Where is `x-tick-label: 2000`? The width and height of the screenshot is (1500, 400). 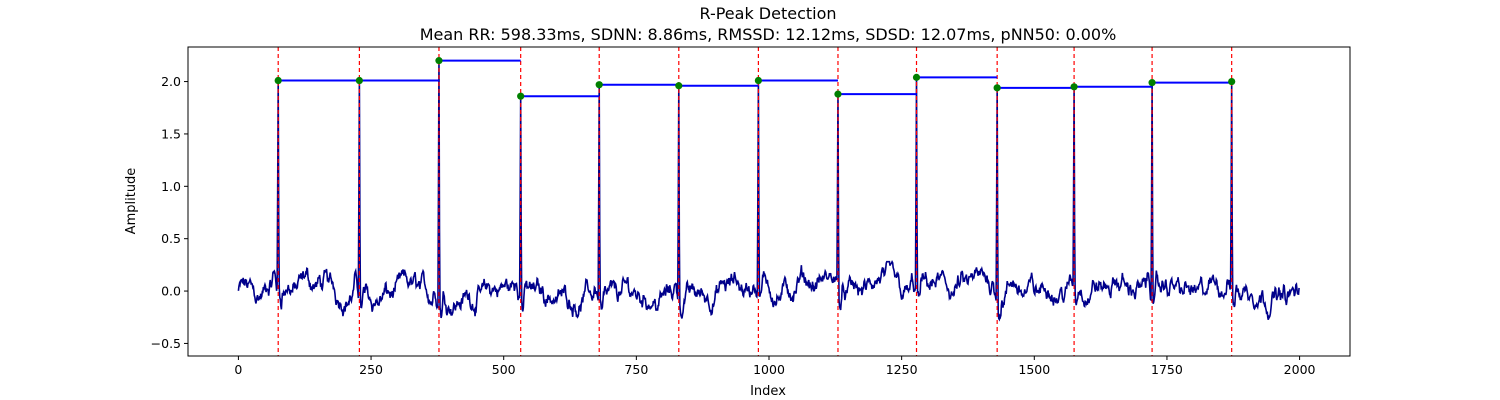 x-tick-label: 2000 is located at coordinates (1300, 369).